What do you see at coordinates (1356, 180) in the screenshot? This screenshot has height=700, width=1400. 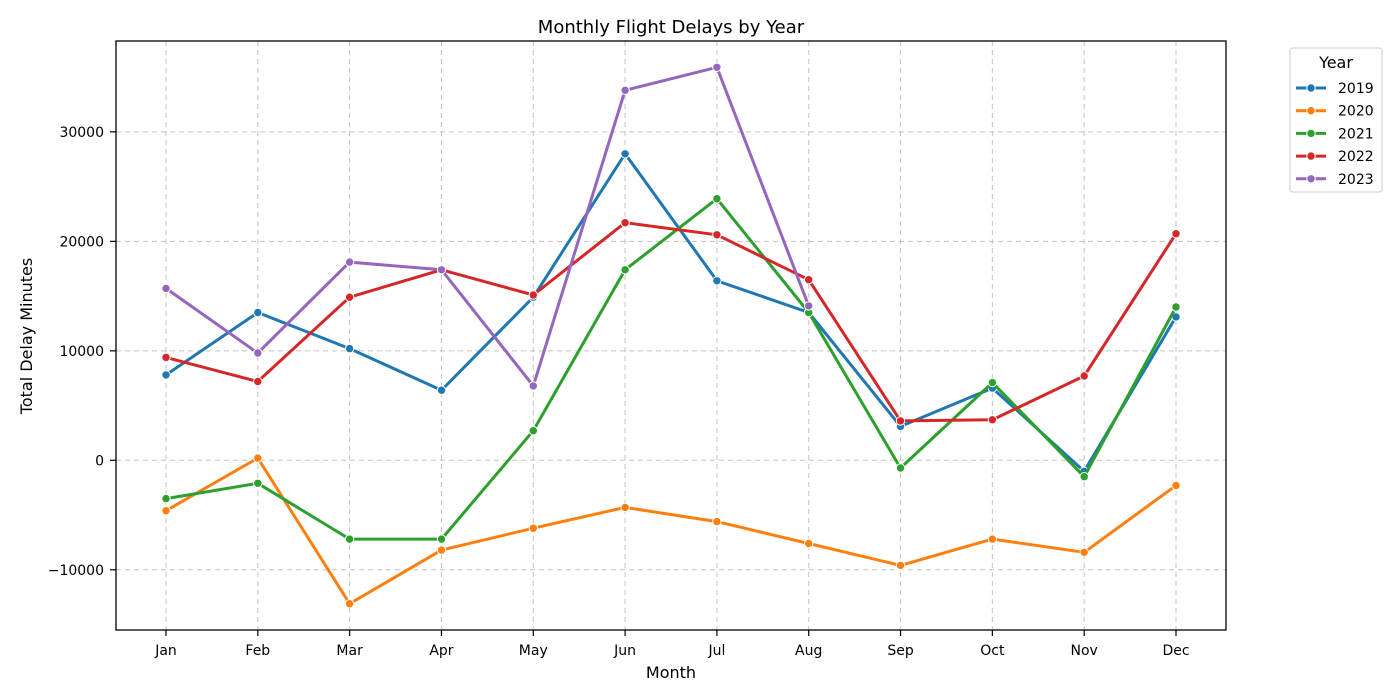 I see `legend-label: 2023` at bounding box center [1356, 180].